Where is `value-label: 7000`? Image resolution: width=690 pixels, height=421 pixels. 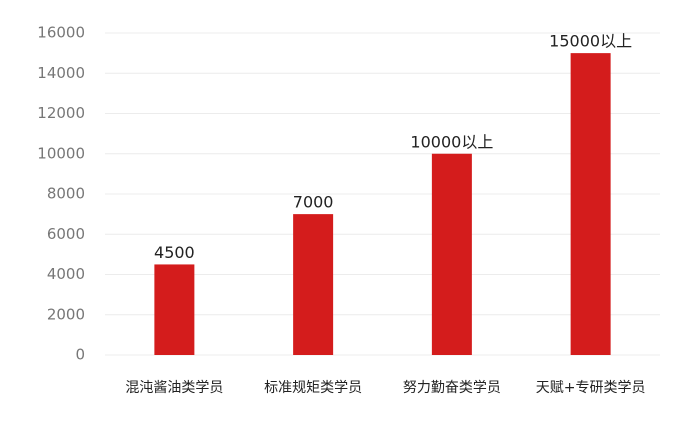
value-label: 7000 is located at coordinates (313, 202).